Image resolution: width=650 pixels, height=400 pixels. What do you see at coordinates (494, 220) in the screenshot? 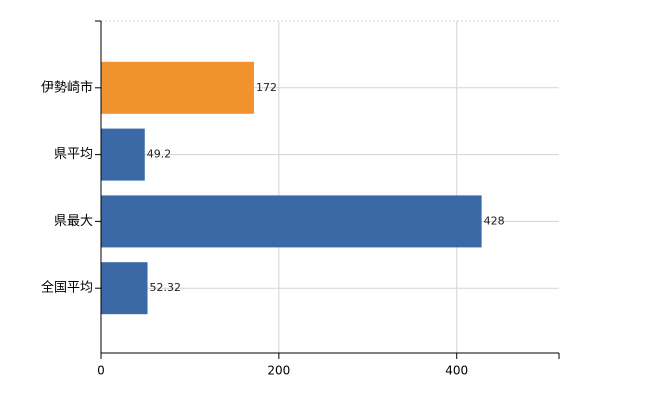
I see `value-label: 428` at bounding box center [494, 220].